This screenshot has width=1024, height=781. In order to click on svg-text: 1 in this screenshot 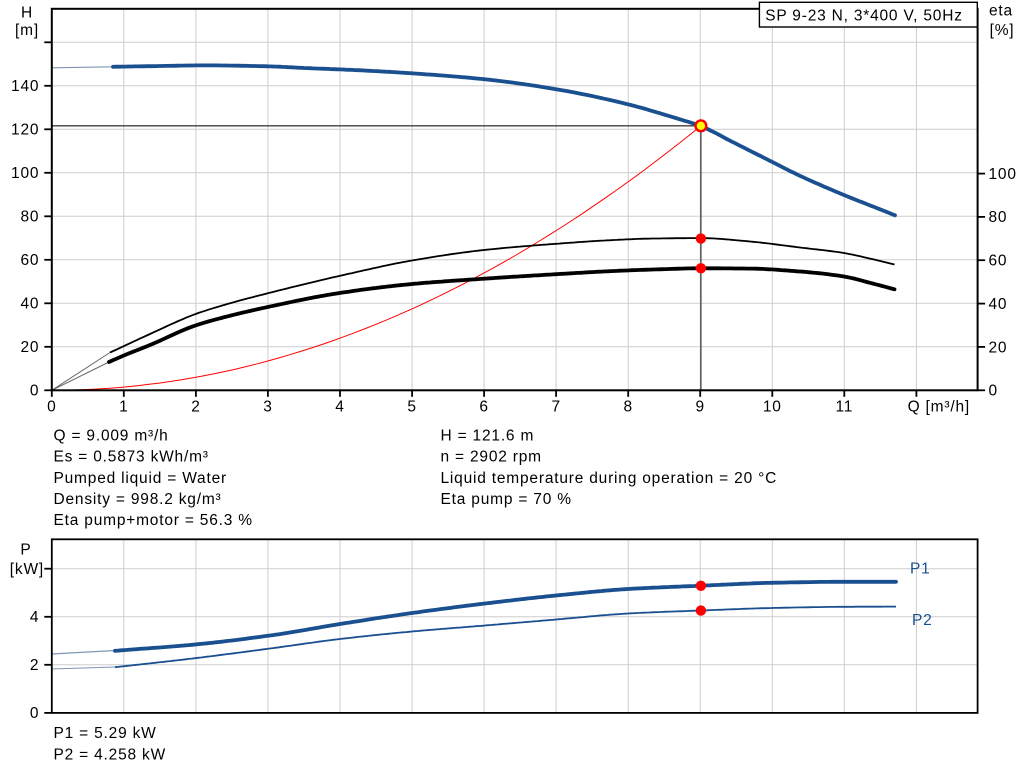, I will do `click(123, 407)`.